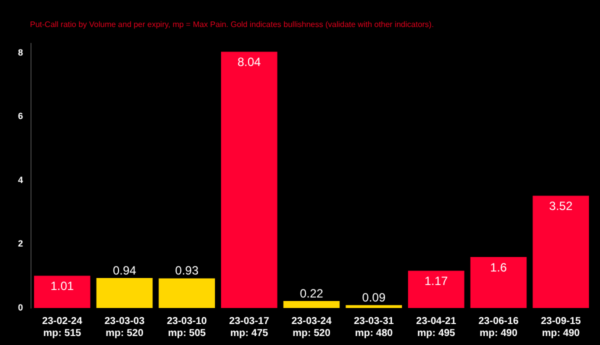 Image resolution: width=600 pixels, height=345 pixels. What do you see at coordinates (374, 327) in the screenshot?
I see `x-tick-label: 23-03-31 mp: 480` at bounding box center [374, 327].